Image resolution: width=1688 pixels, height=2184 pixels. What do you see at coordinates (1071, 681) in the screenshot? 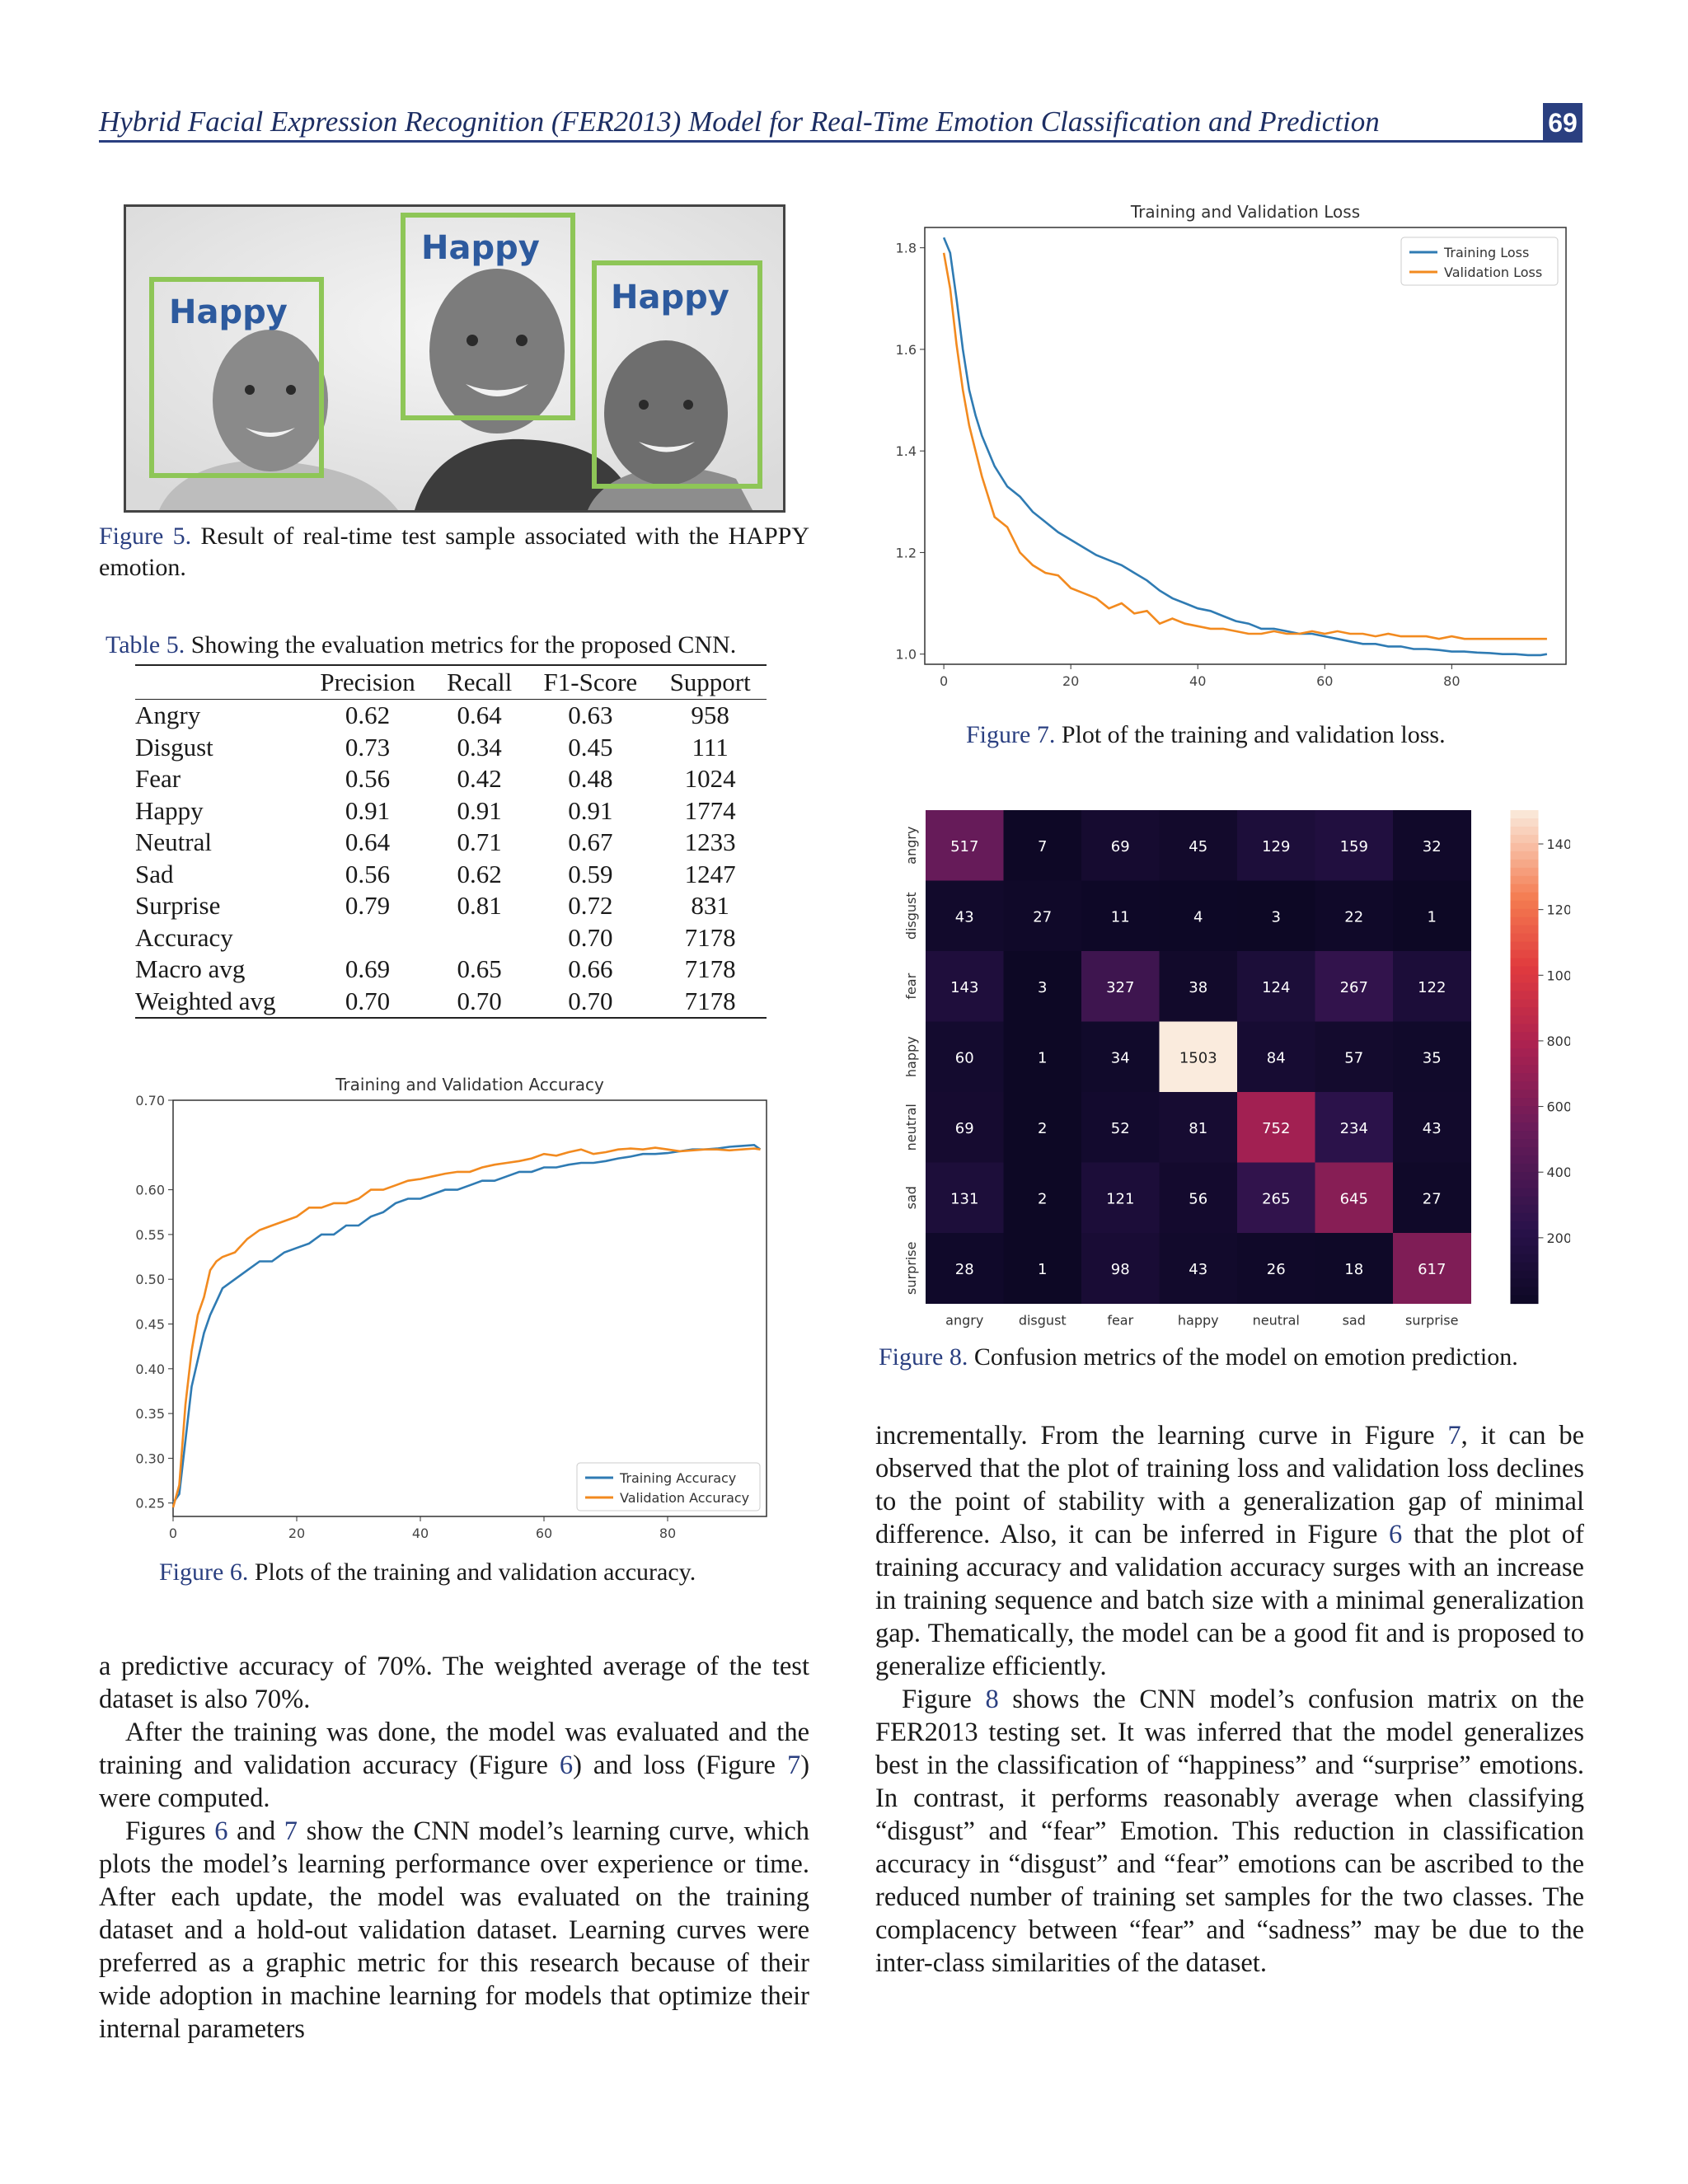
I see `x-tick-label: 20` at bounding box center [1071, 681].